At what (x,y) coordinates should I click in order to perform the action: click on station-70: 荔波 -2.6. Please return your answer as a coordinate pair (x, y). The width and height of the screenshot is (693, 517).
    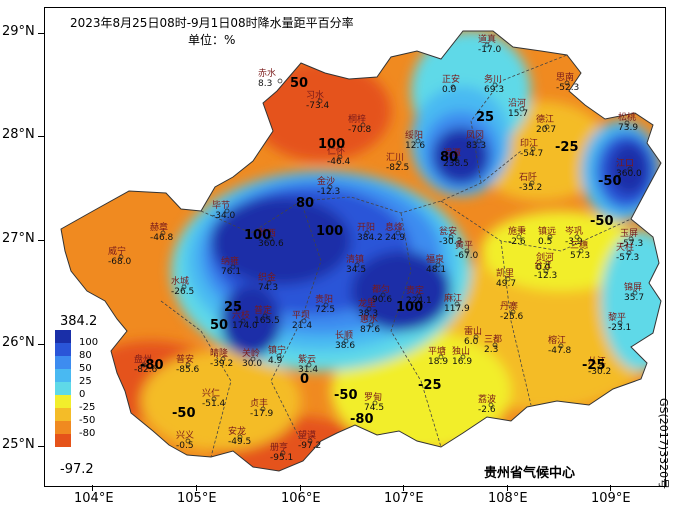
    Looking at the image, I should click on (487, 403).